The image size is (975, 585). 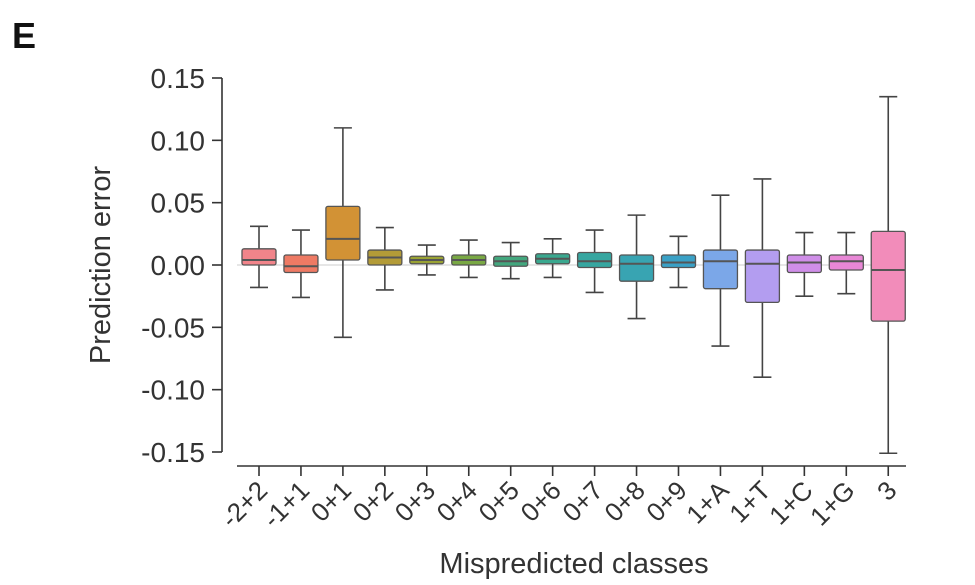 I want to click on box-0+1, so click(x=343, y=233).